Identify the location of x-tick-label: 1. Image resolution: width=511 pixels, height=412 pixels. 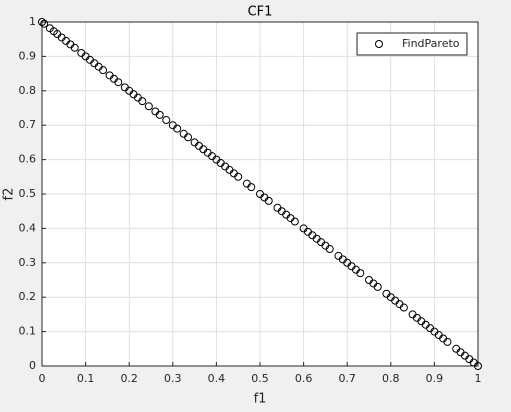
(478, 378).